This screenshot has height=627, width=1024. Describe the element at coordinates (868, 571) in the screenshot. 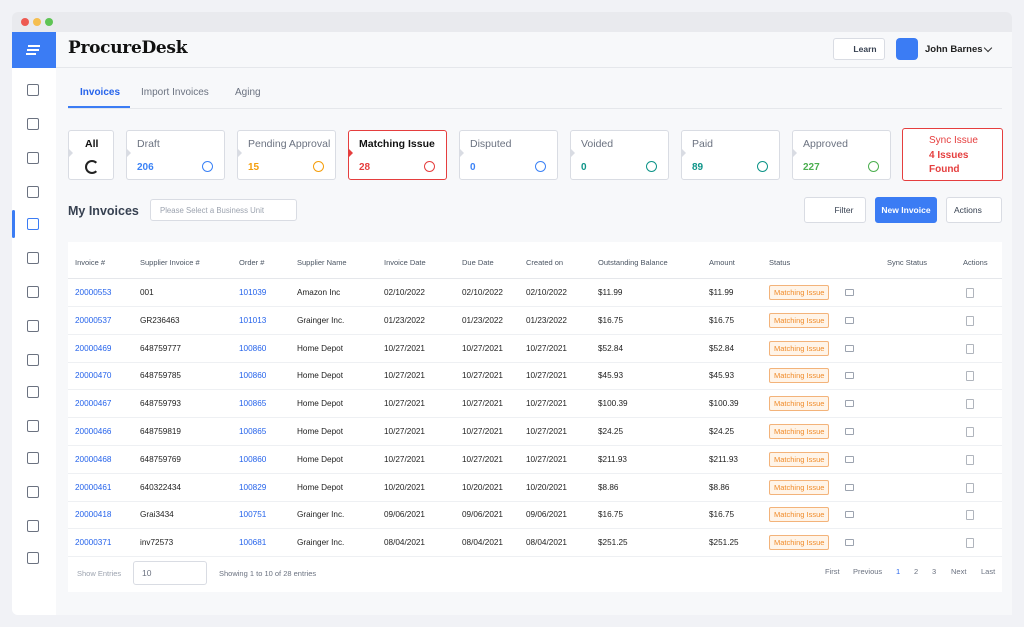

I see `page-link: Previous` at that location.